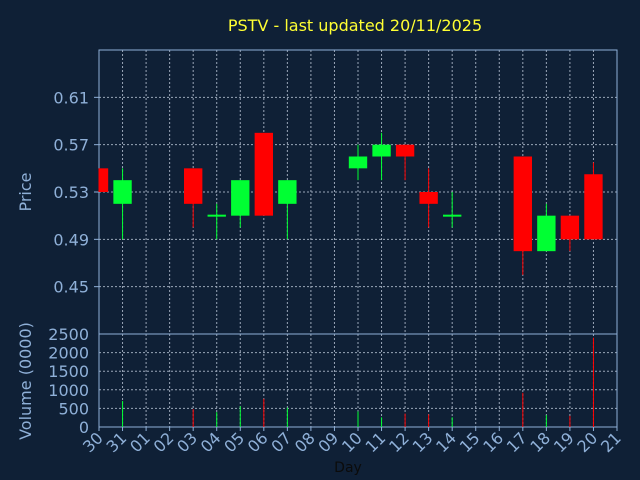  I want to click on price-tick-label: 0.49, so click(71, 239).